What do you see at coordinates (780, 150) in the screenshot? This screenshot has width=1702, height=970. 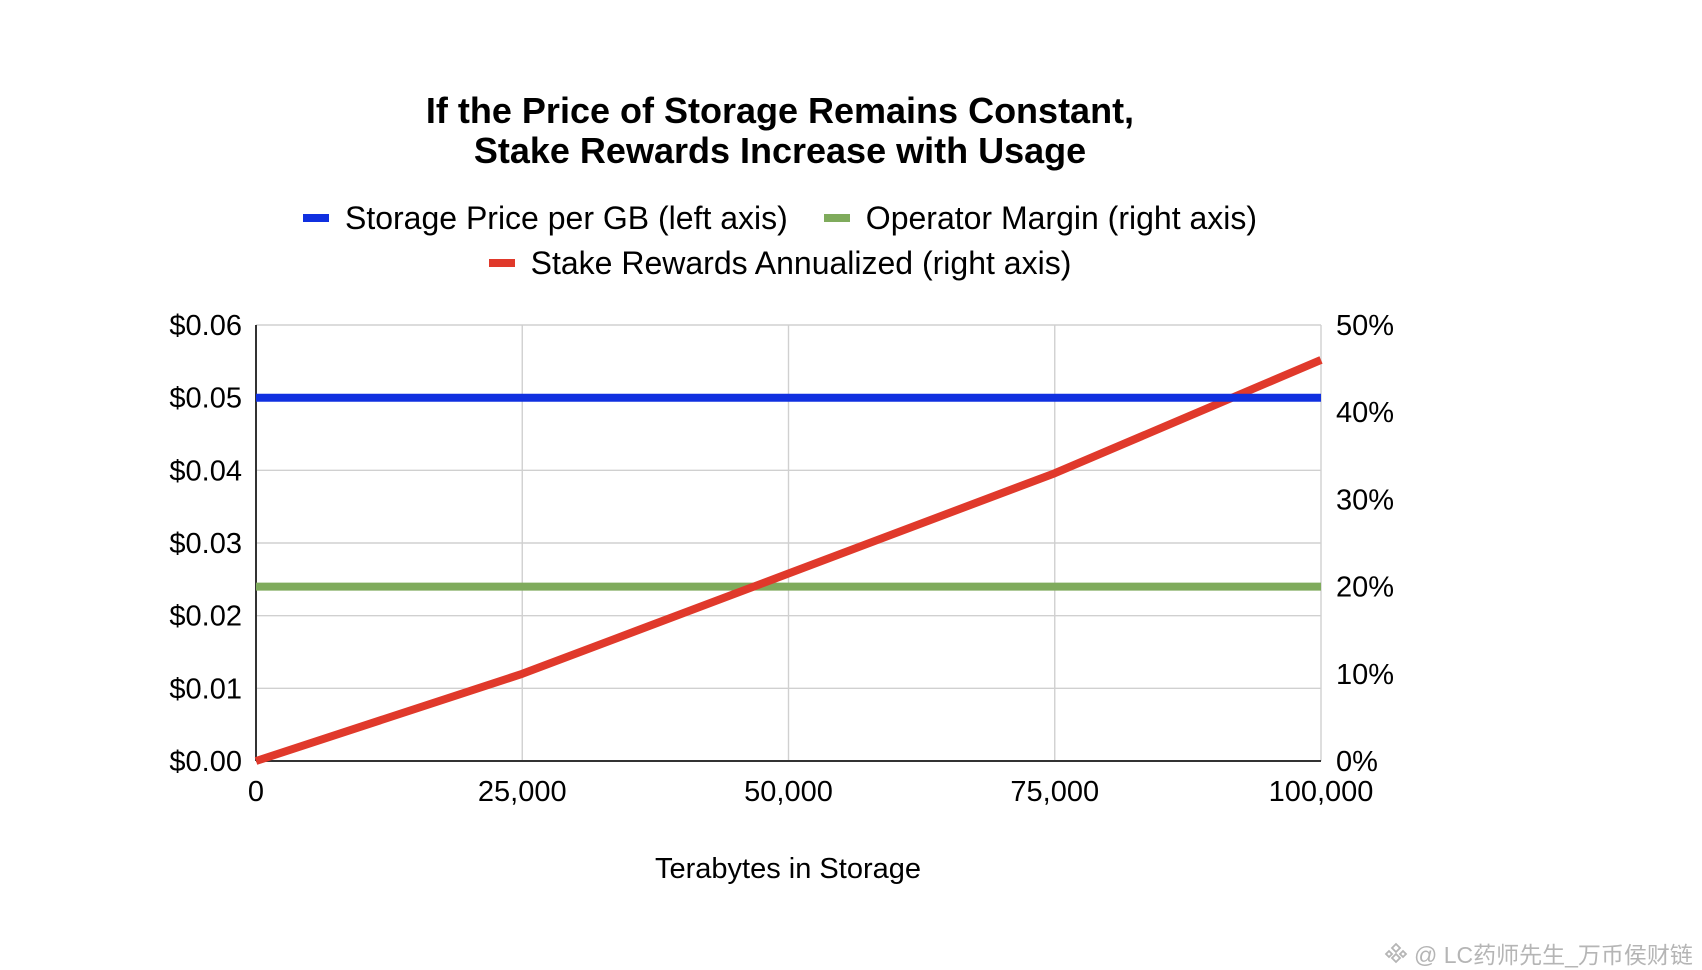 I see `chart-title-line-2: Stake Rewards Increase with Usage` at bounding box center [780, 150].